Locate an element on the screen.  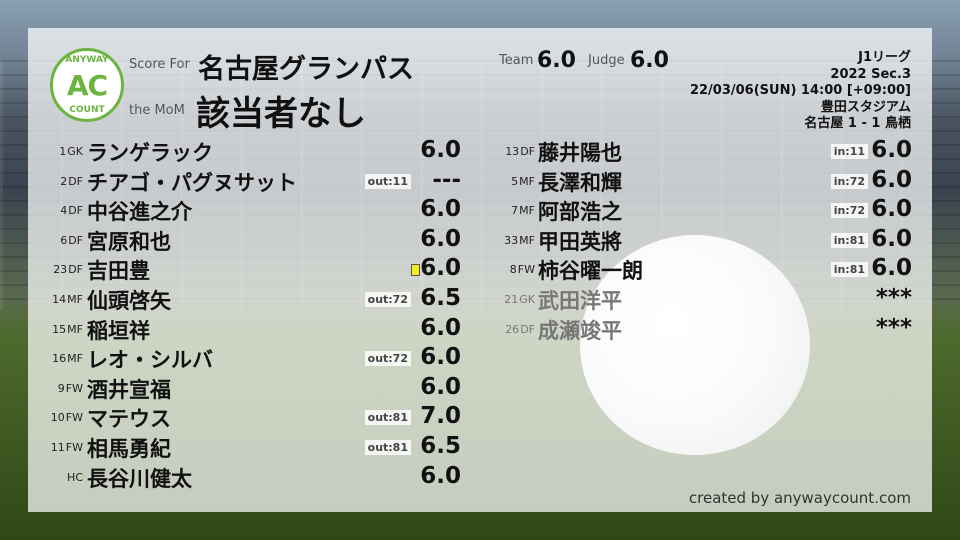
stadium: 豊田スタジアム is located at coordinates (865, 107).